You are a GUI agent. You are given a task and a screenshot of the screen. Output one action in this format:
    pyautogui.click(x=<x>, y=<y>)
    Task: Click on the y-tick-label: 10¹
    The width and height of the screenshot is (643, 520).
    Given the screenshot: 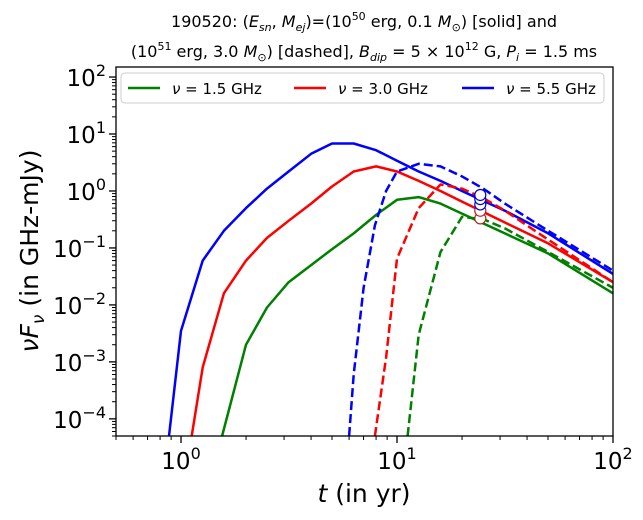 What is the action you would take?
    pyautogui.click(x=86, y=133)
    